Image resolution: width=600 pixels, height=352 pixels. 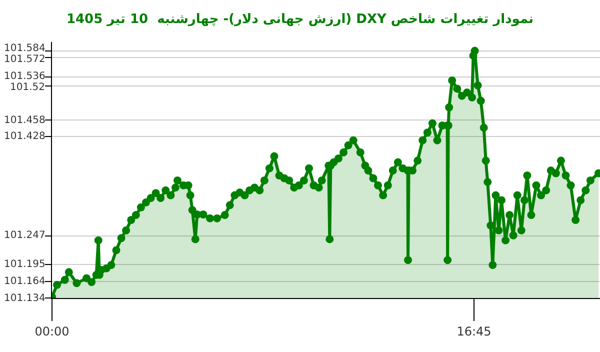 What do you see at coordinates (25, 120) in the screenshot?
I see `y-tick-label: 101.458` at bounding box center [25, 120].